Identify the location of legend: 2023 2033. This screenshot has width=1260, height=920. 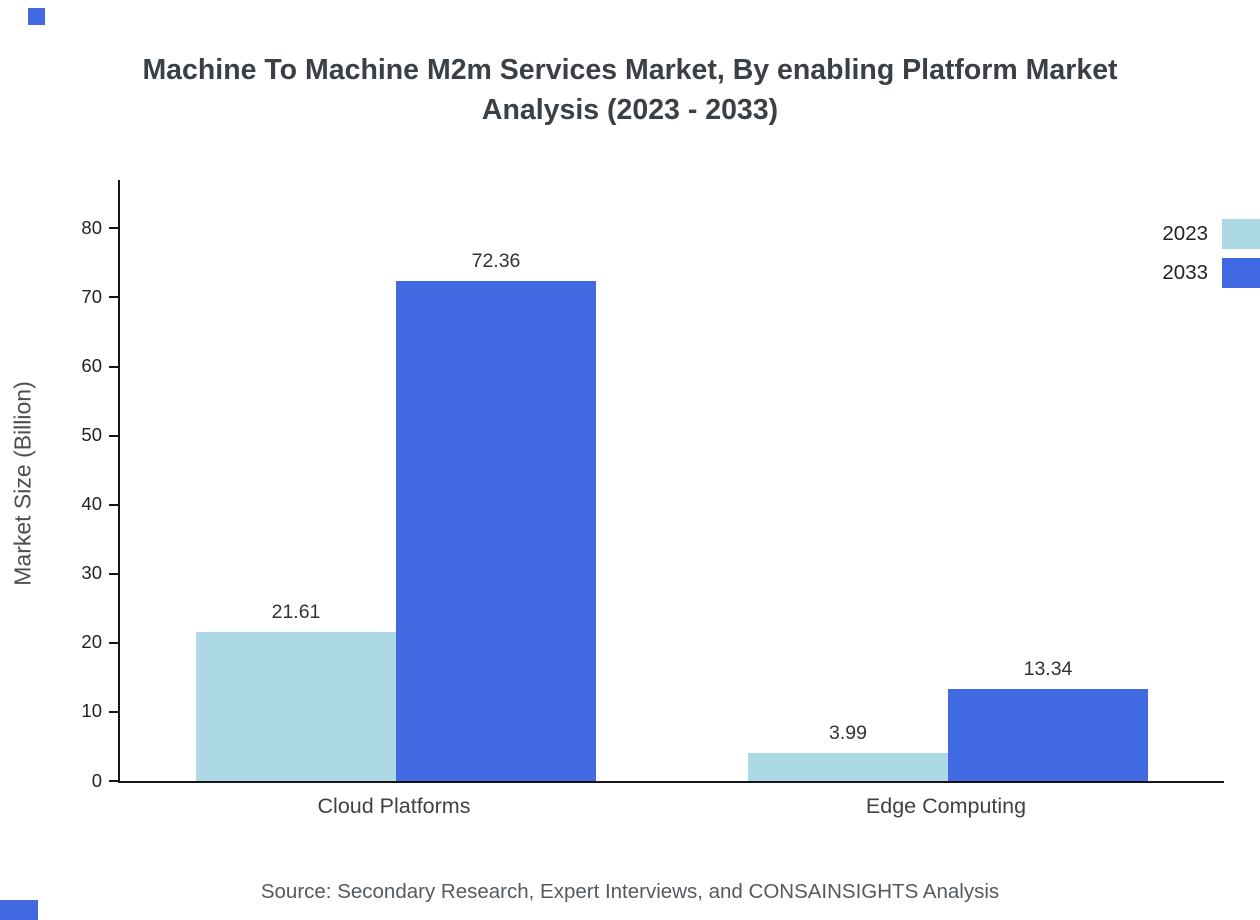
(1211, 253).